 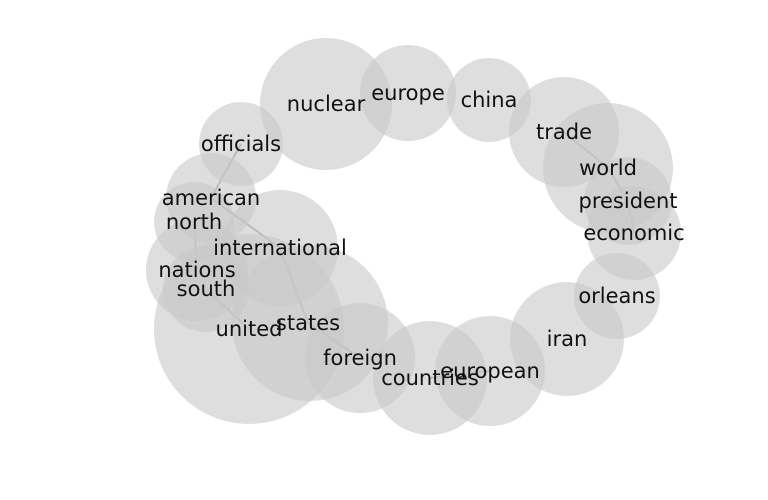 What do you see at coordinates (196, 270) in the screenshot?
I see `word-label-nations: nations` at bounding box center [196, 270].